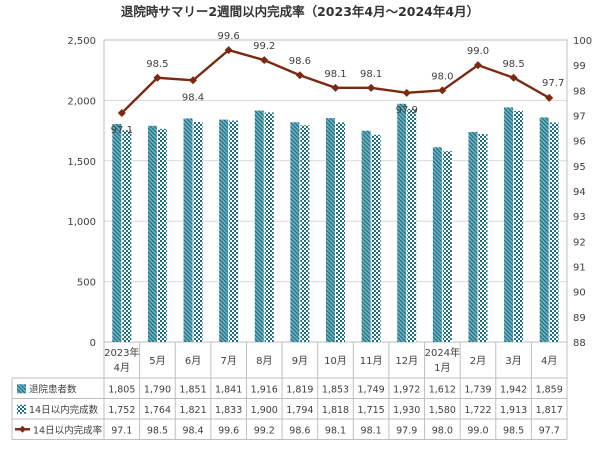 Image resolution: width=600 pixels, height=450 pixels. I want to click on y-right-tick-label: 99, so click(579, 66).